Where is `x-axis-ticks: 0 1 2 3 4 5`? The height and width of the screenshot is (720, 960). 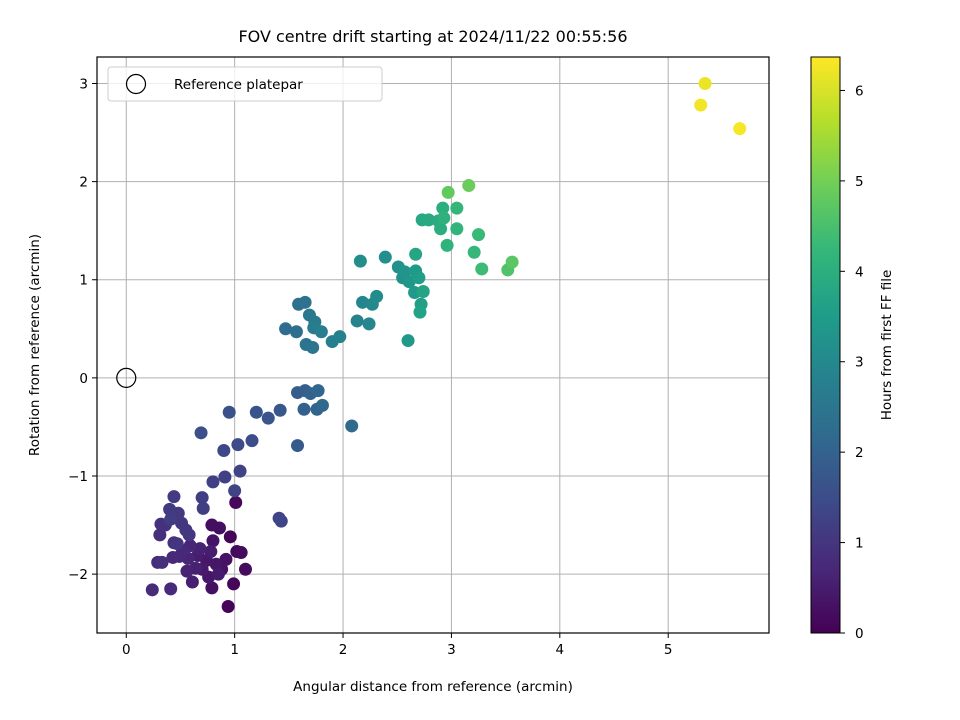
x-axis-ticks: 0 1 2 3 4 5 is located at coordinates (397, 645).